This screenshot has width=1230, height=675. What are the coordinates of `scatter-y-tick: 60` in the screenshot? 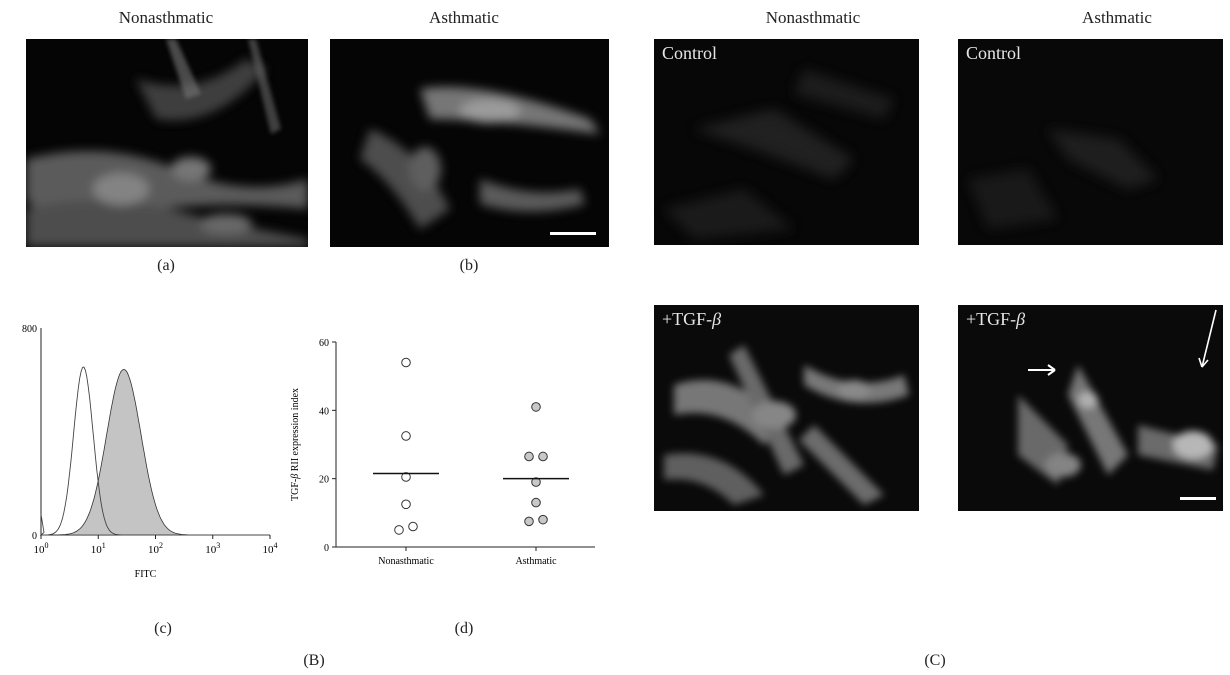 It's located at (324, 343).